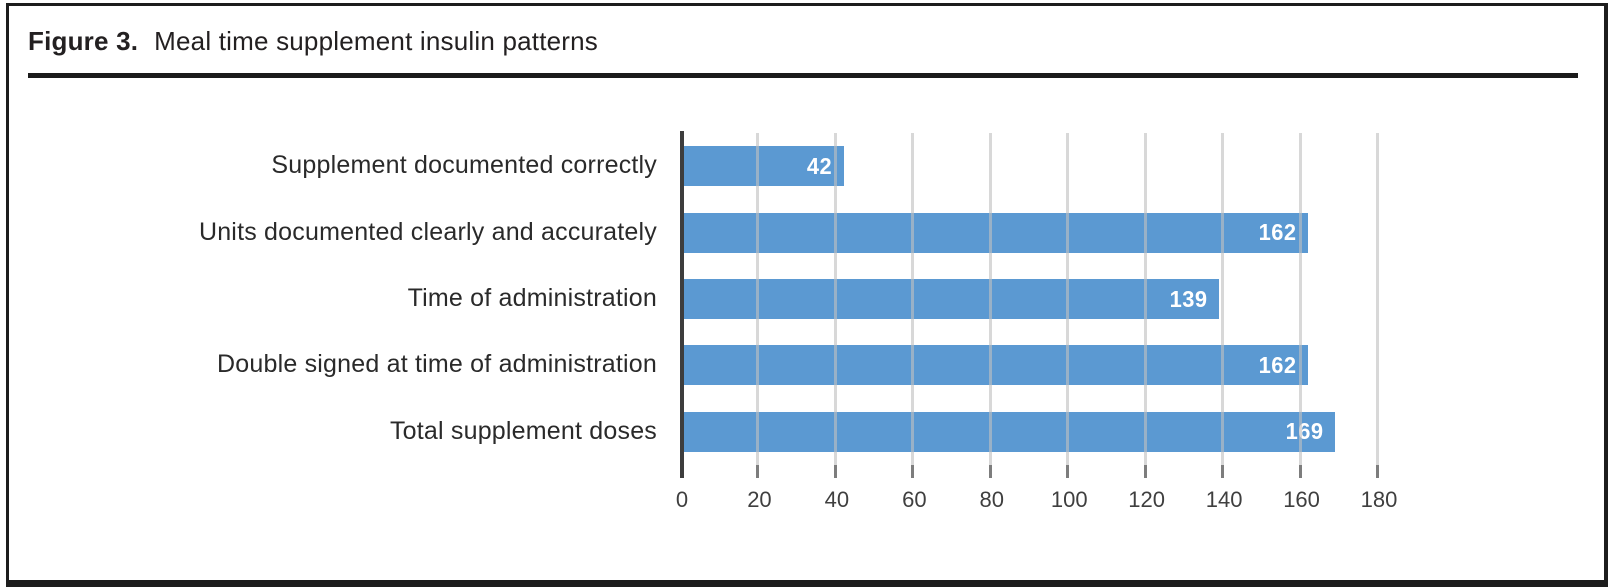  I want to click on category-label-2: Units documented clearly and accurately, so click(427, 231).